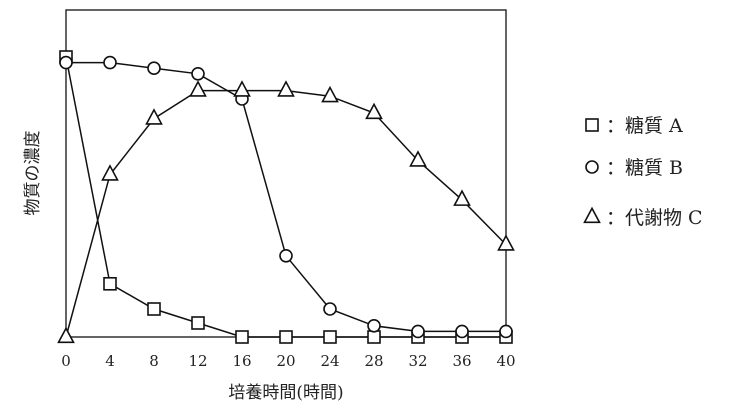 The width and height of the screenshot is (756, 408). What do you see at coordinates (373, 361) in the screenshot?
I see `x-tick-label: 28` at bounding box center [373, 361].